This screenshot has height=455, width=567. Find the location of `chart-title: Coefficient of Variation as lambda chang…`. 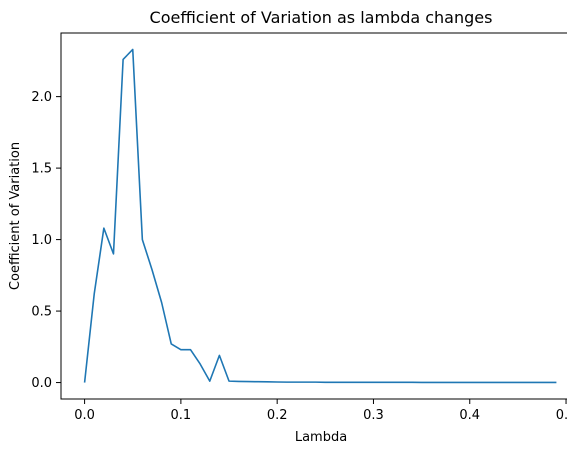

chart-title: Coefficient of Variation as lambda chang… is located at coordinates (321, 17).